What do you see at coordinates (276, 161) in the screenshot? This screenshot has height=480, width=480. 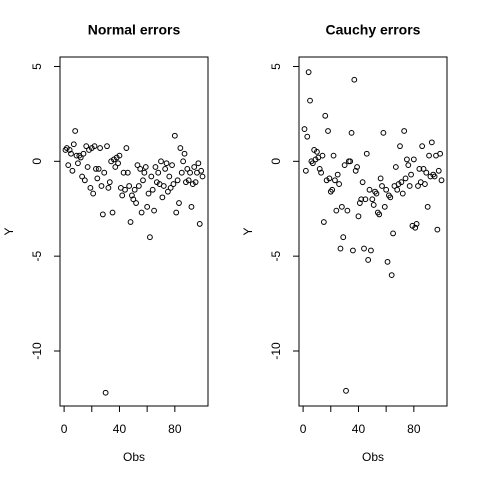 I see `y-tick-label: 0` at bounding box center [276, 161].